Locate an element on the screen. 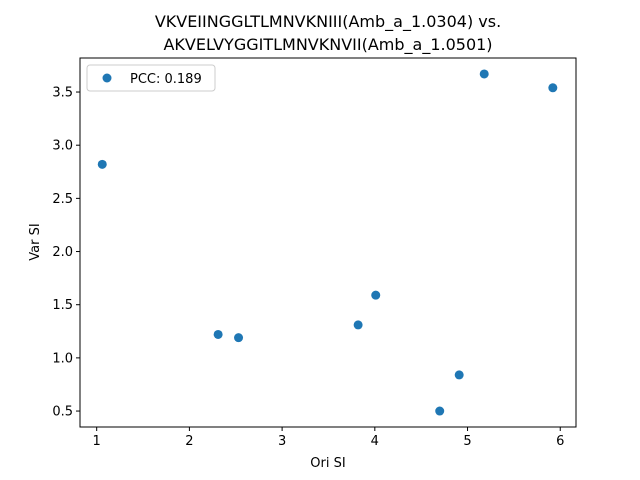 This screenshot has height=480, width=640. legend: PCC: 0.189 is located at coordinates (151, 78).